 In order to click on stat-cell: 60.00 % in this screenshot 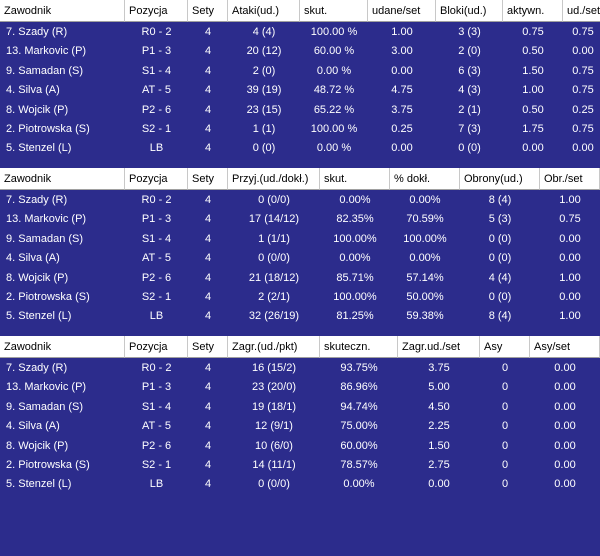, I will do `click(334, 51)`.